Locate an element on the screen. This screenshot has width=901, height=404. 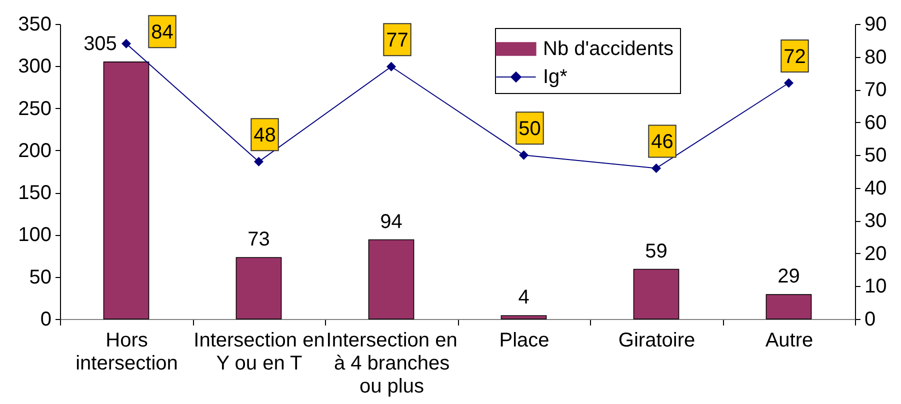
data-label: 46 is located at coordinates (662, 142).